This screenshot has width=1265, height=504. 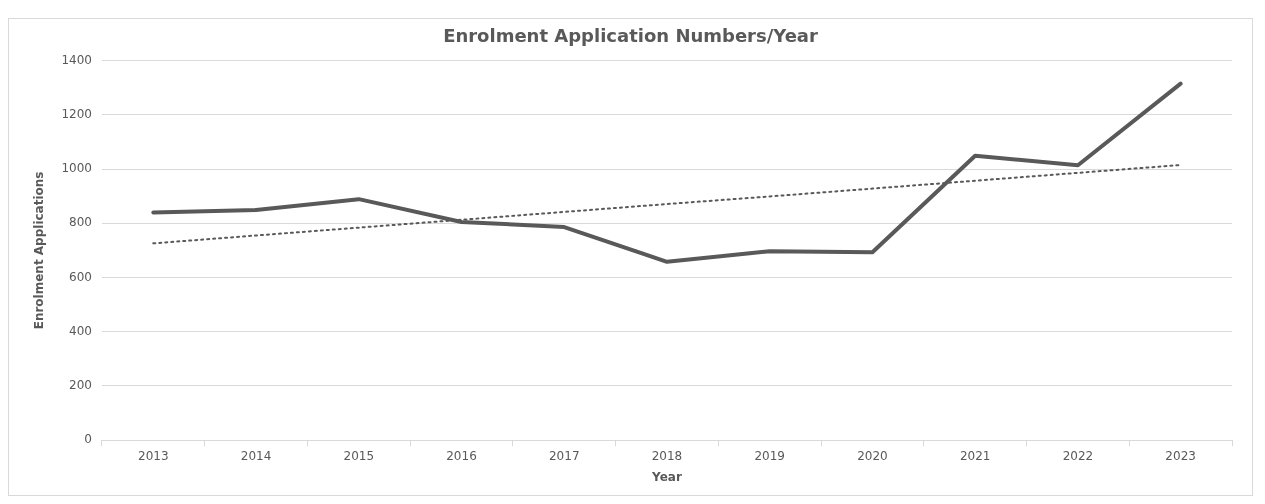 I want to click on y-axis-title: Enrolment Applications, so click(x=39, y=250).